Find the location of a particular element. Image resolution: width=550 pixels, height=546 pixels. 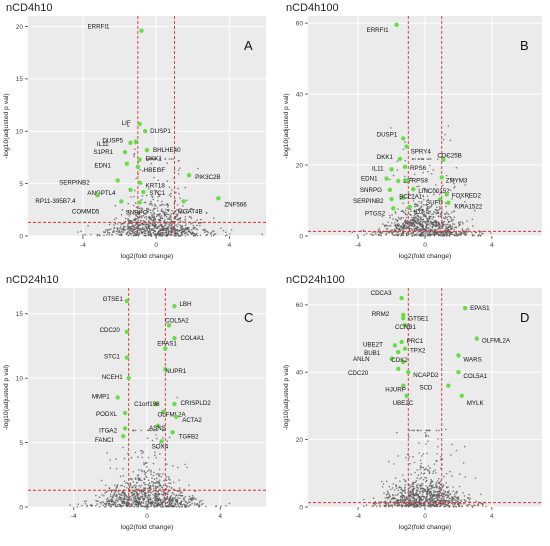

gene-point-id2 is located at coordinates (410, 207).